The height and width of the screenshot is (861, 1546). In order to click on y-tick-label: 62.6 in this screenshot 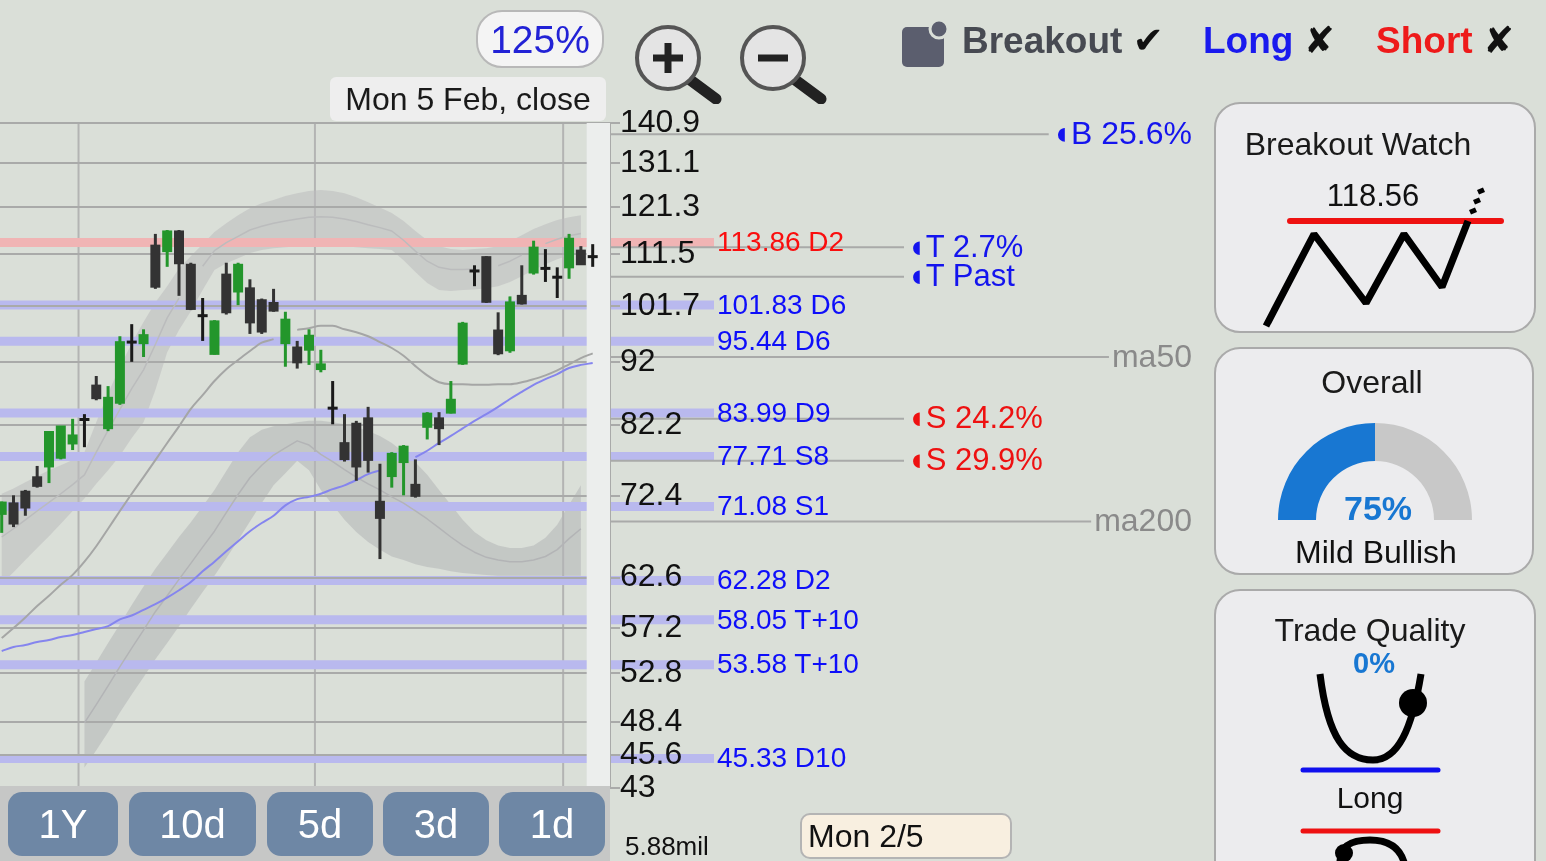, I will do `click(651, 575)`.